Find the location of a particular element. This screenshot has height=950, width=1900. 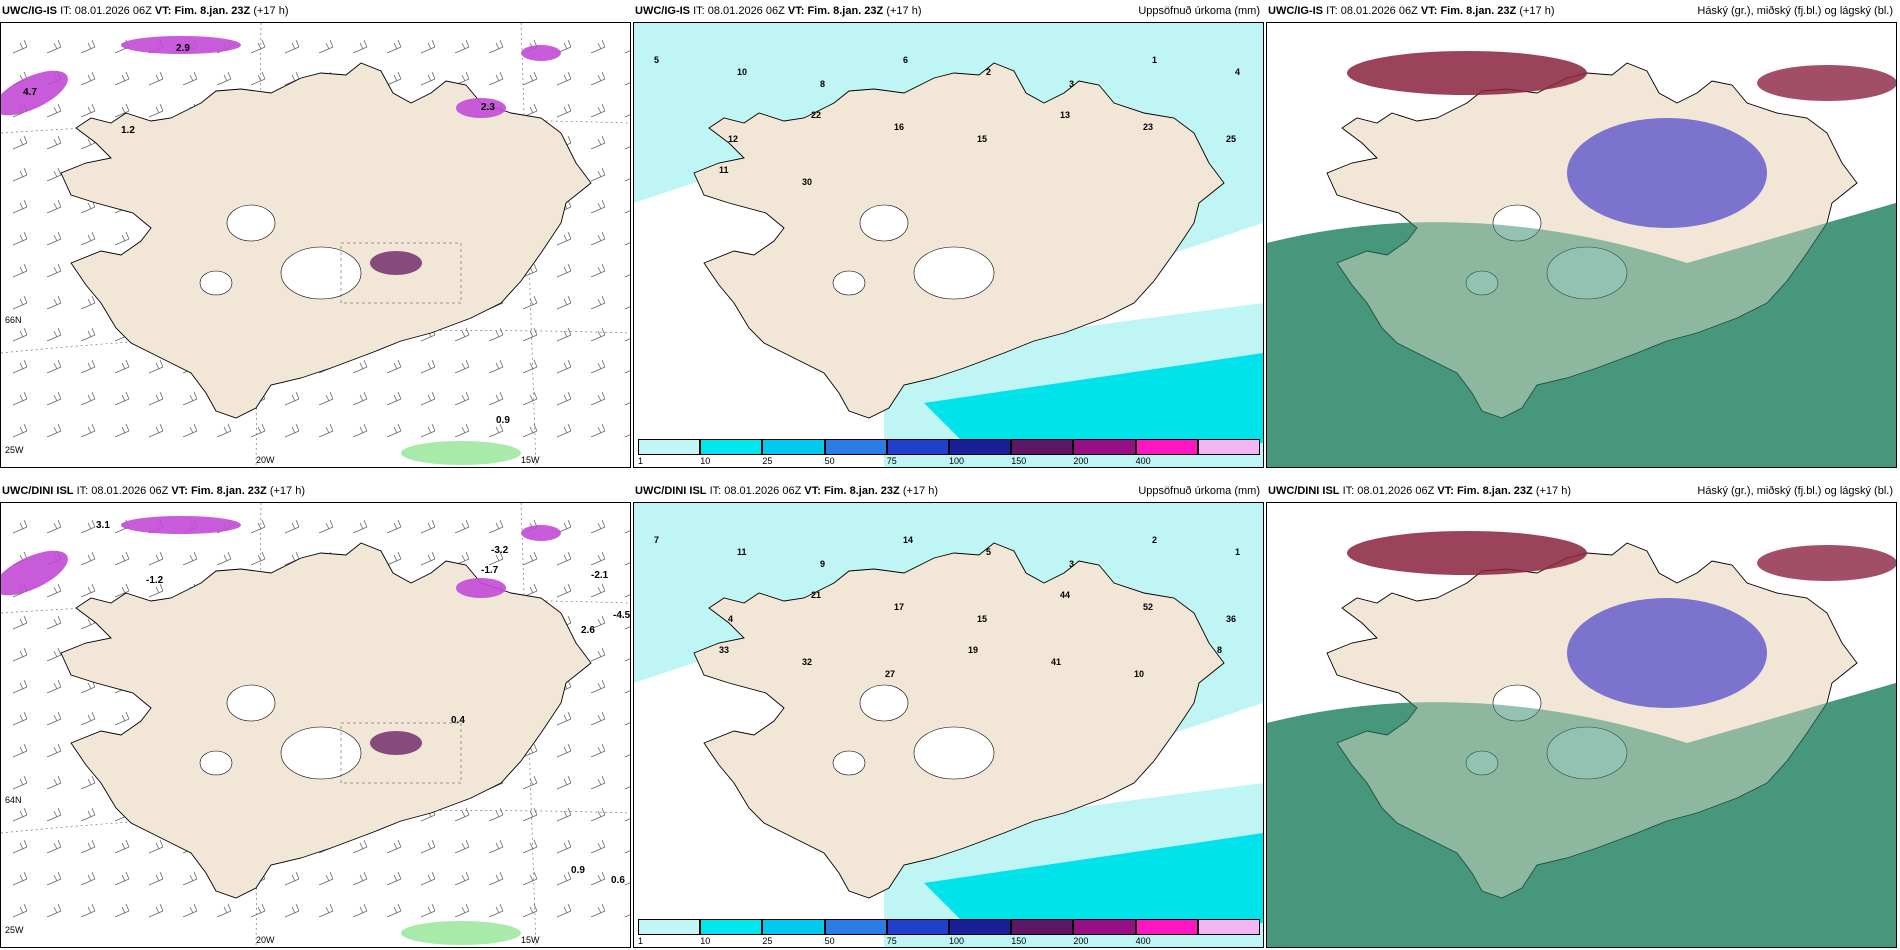

cloud-high-layer is located at coordinates (1467, 553).